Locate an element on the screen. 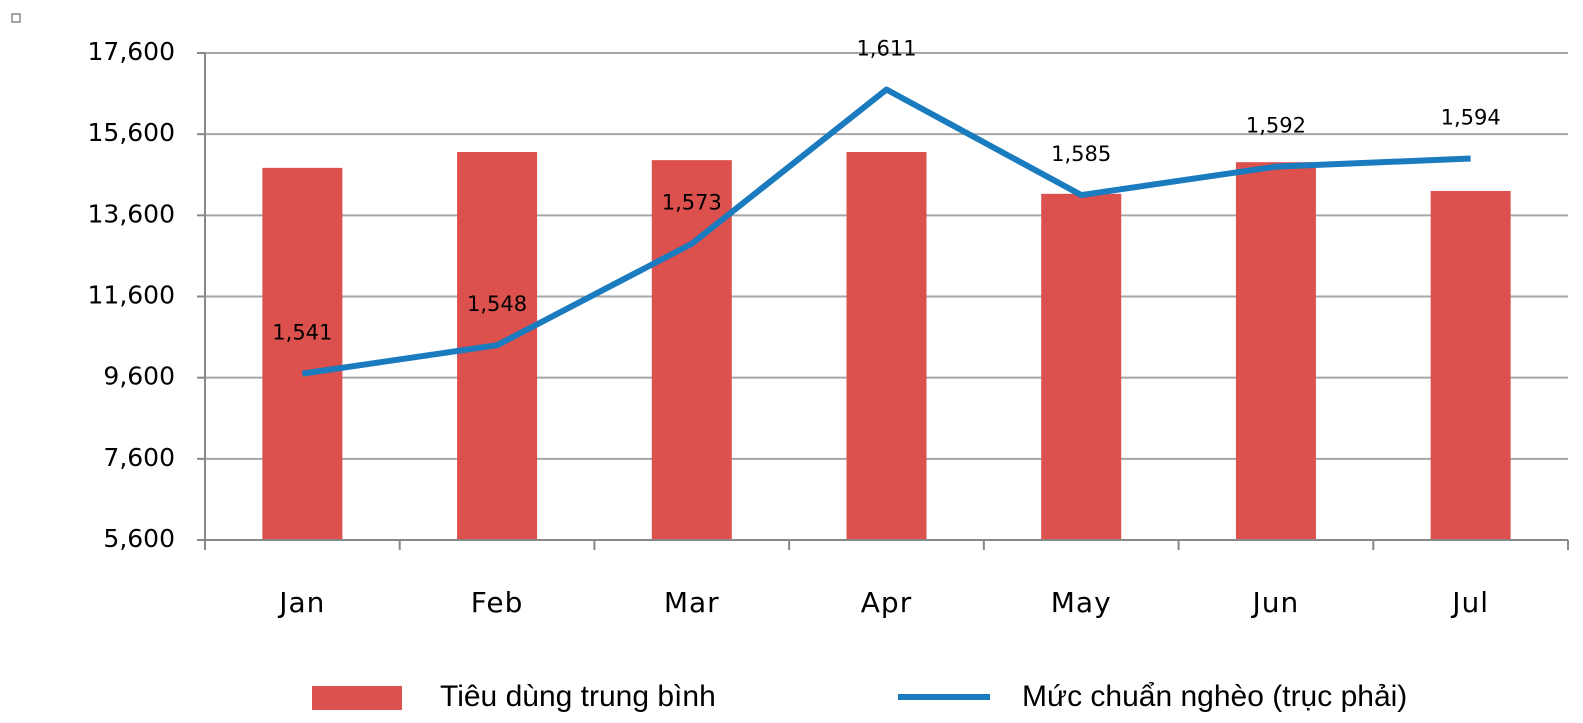 The height and width of the screenshot is (723, 1583). y-tick-label: 5,600 is located at coordinates (139, 538).